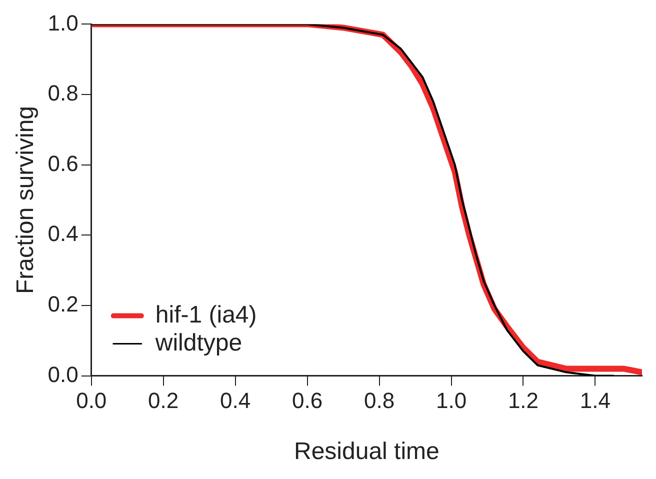 This screenshot has width=656, height=479. Describe the element at coordinates (163, 401) in the screenshot. I see `x-tick-label: 0.2` at that location.